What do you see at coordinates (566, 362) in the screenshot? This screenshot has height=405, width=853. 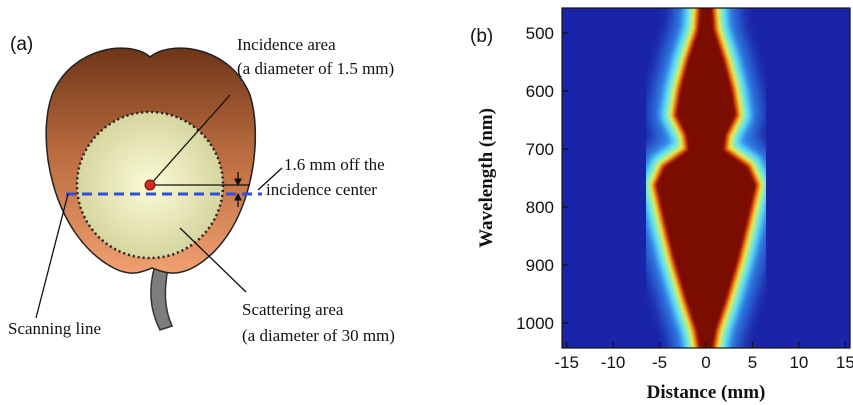 I see `x-tick-label: -15` at bounding box center [566, 362].